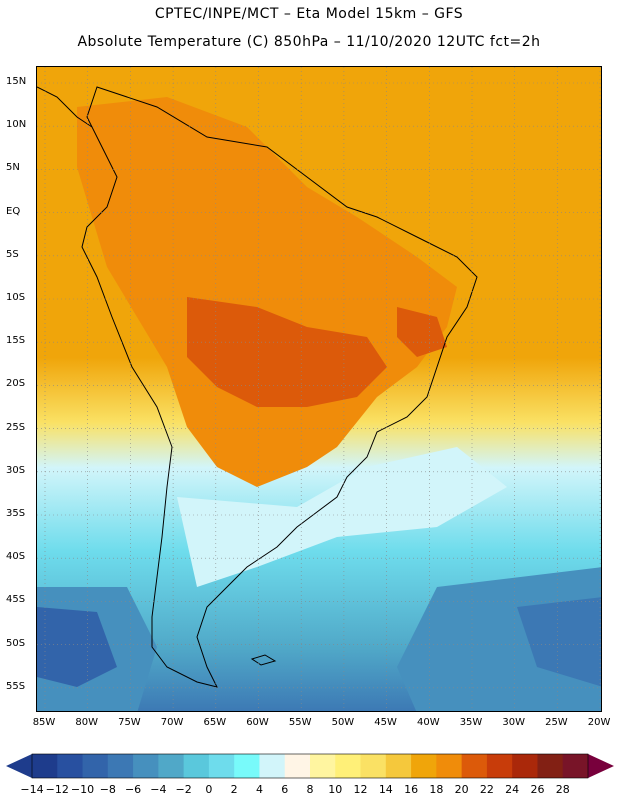  I want to click on colorbar-arrow-right, so click(601, 766).